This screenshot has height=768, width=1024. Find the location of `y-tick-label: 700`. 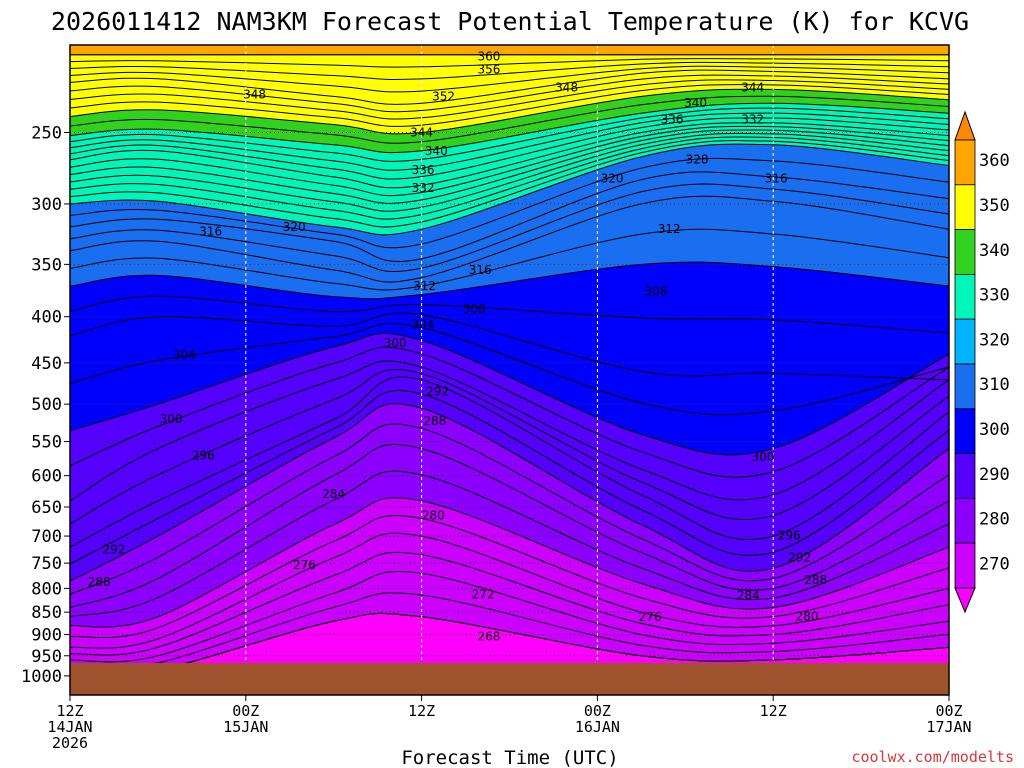

y-tick-label: 700 is located at coordinates (46, 537).